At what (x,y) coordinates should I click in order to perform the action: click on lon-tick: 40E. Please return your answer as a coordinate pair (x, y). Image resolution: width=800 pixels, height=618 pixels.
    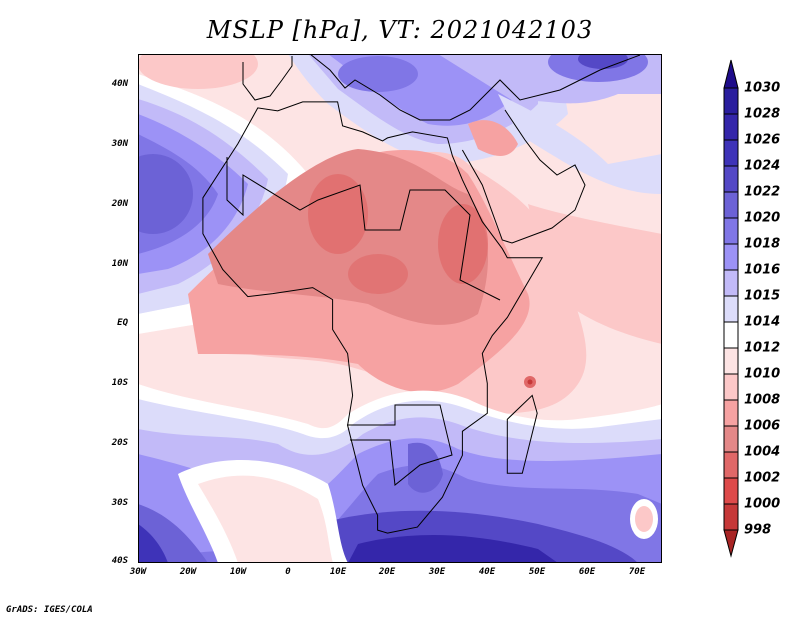
    Looking at the image, I should click on (487, 572).